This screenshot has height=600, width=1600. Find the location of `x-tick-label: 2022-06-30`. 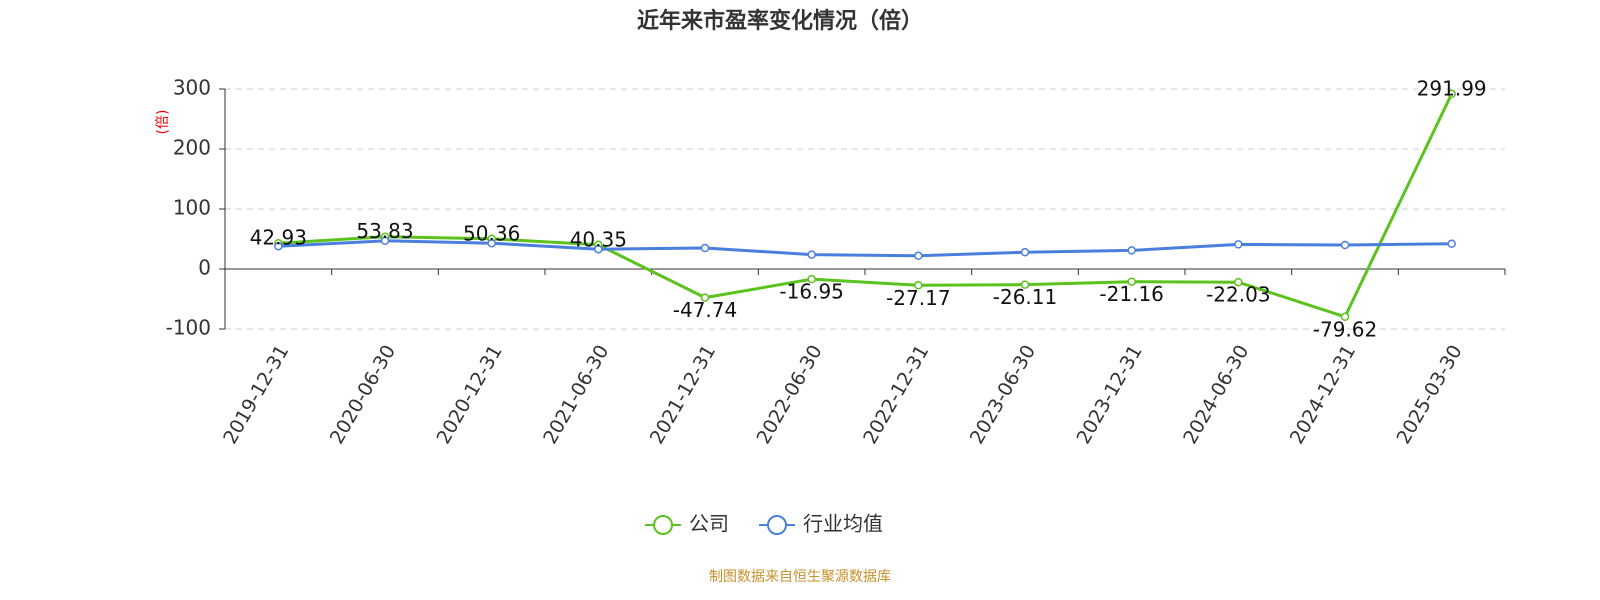

x-tick-label: 2022-06-30 is located at coordinates (789, 394).